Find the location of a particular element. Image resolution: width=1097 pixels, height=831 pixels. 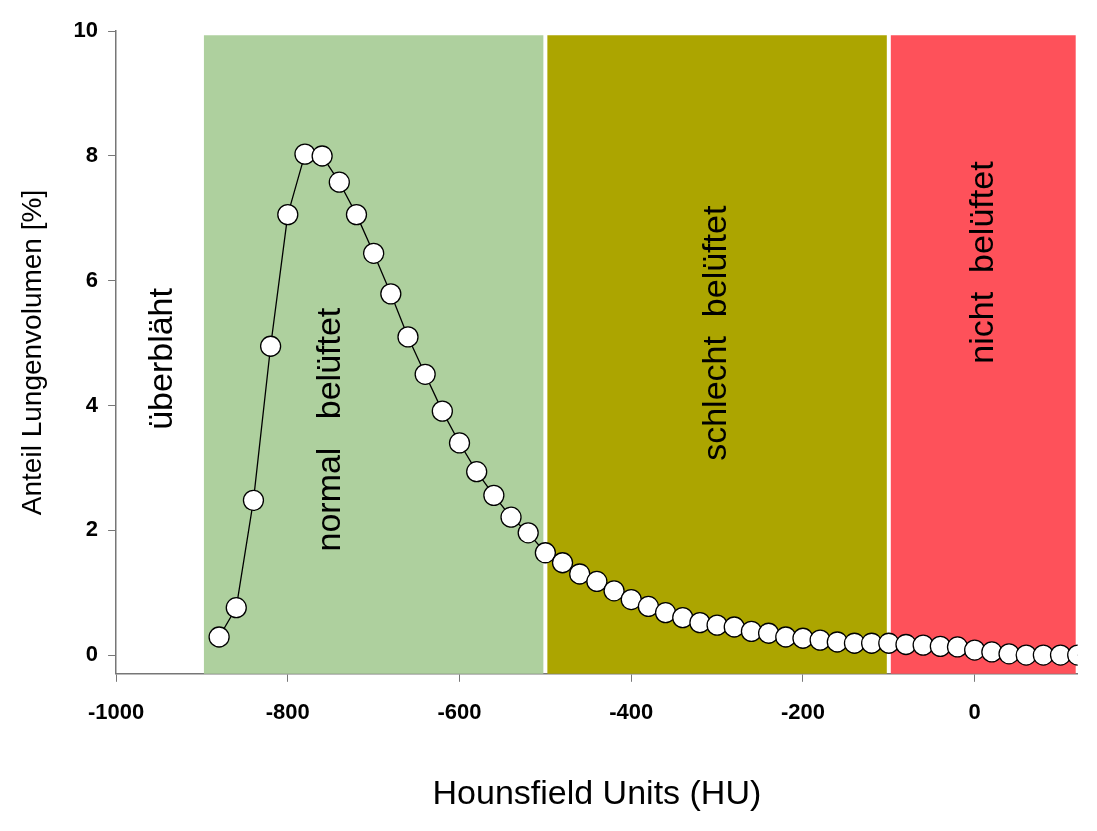

y-tick-label: 4 is located at coordinates (92, 404).